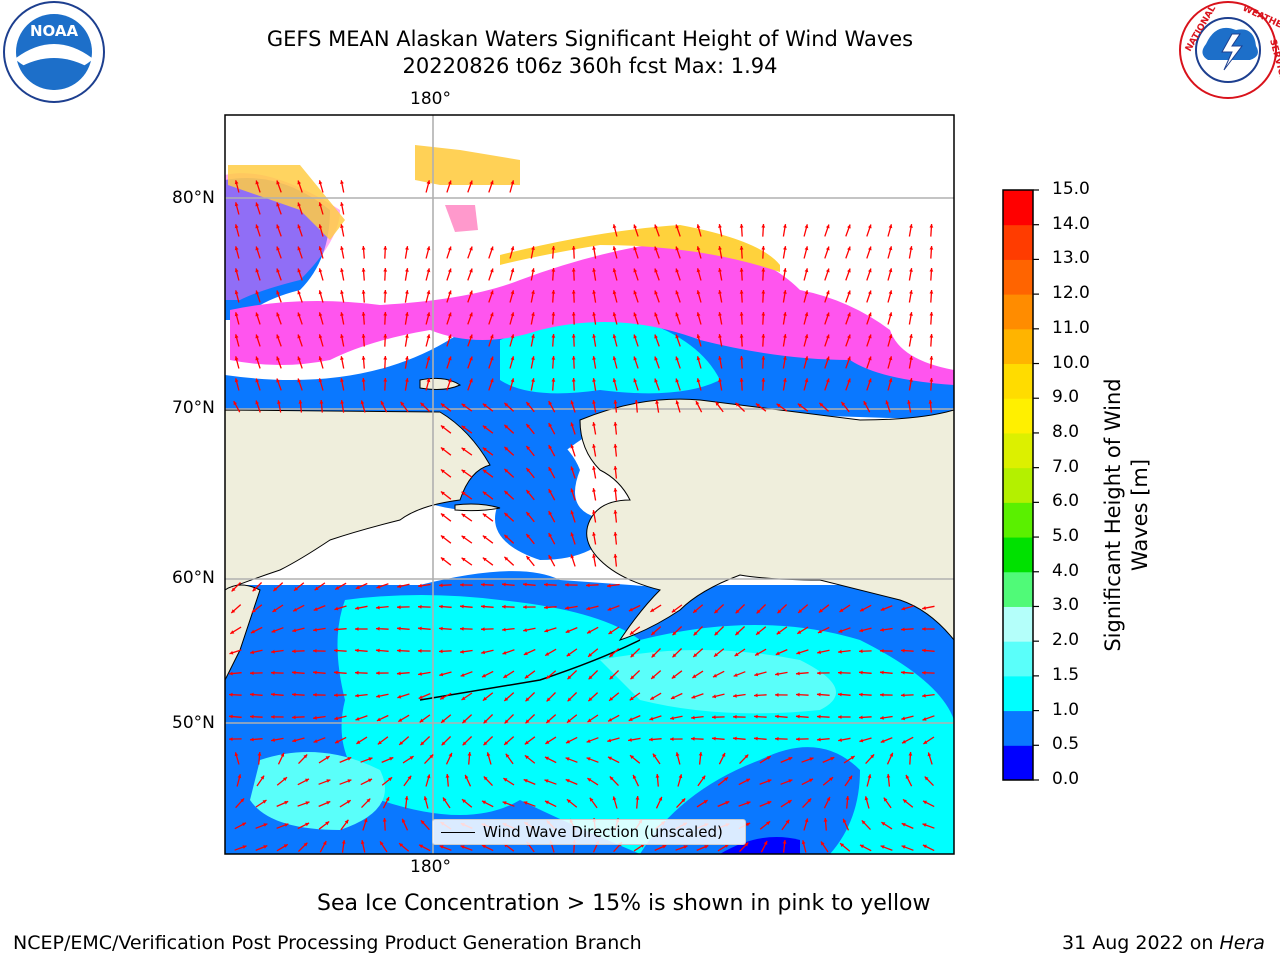 The image size is (1280, 960). Describe the element at coordinates (1127, 515) in the screenshot. I see `colorbar-label: Significant Height of Wind Waves [m]` at that location.